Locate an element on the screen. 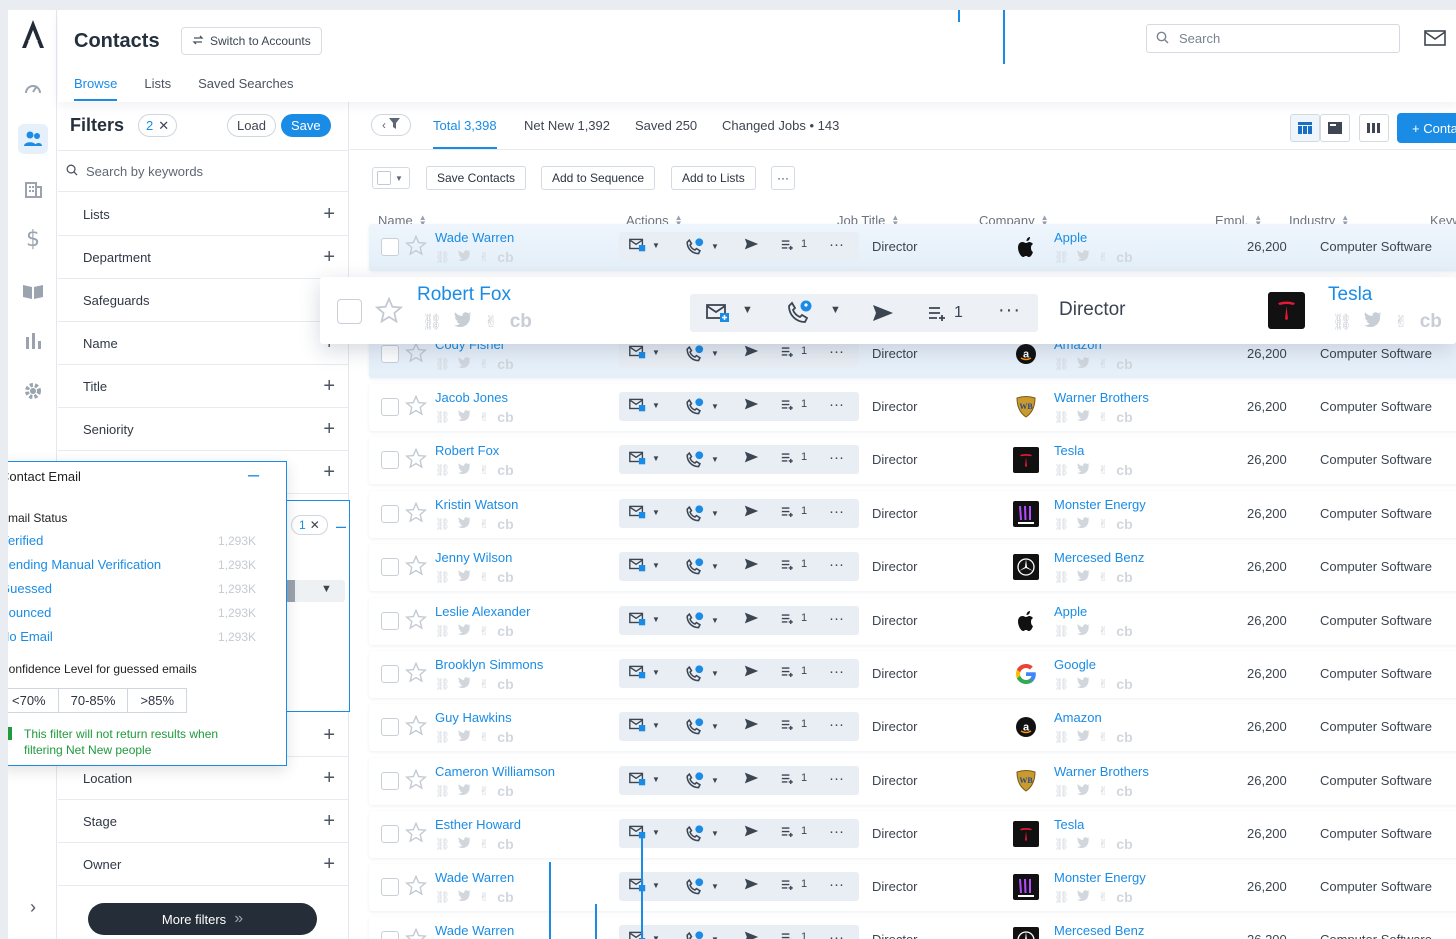 The height and width of the screenshot is (939, 1456). confidence-high-button: >85% is located at coordinates (157, 700).